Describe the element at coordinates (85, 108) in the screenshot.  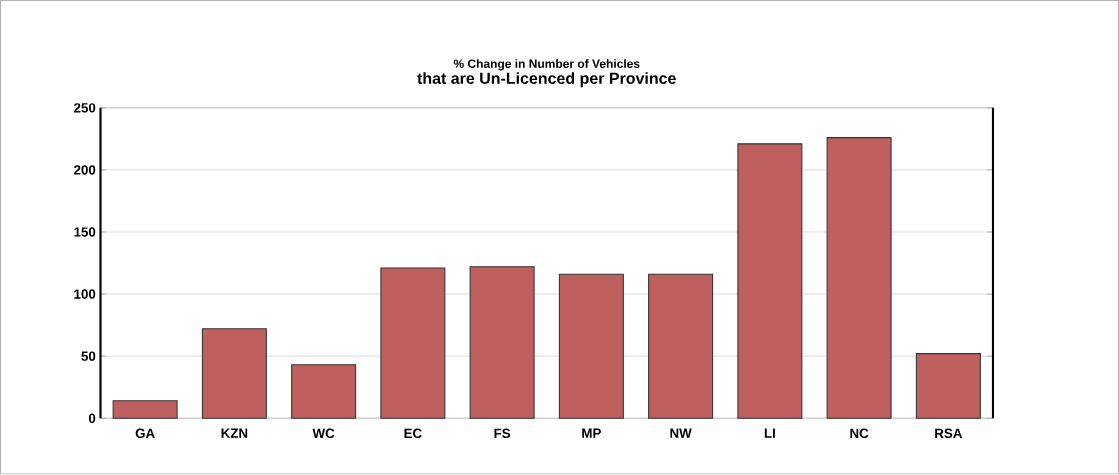
I see `y-tick-label: 250` at that location.